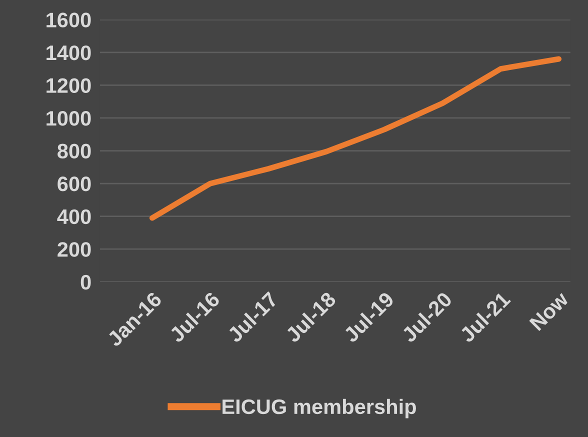 The width and height of the screenshot is (588, 437). I want to click on y-tick-label: 200, so click(74, 249).